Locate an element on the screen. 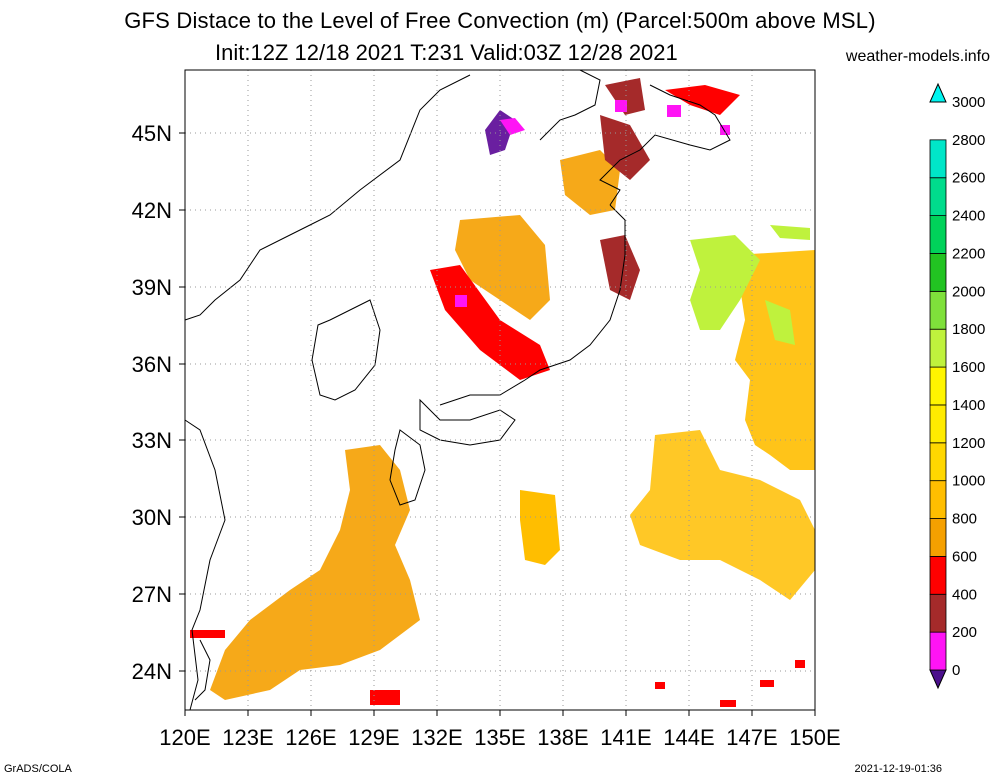 This screenshot has width=1000, height=779. colorbar-tick-label: 3000 is located at coordinates (968, 102).